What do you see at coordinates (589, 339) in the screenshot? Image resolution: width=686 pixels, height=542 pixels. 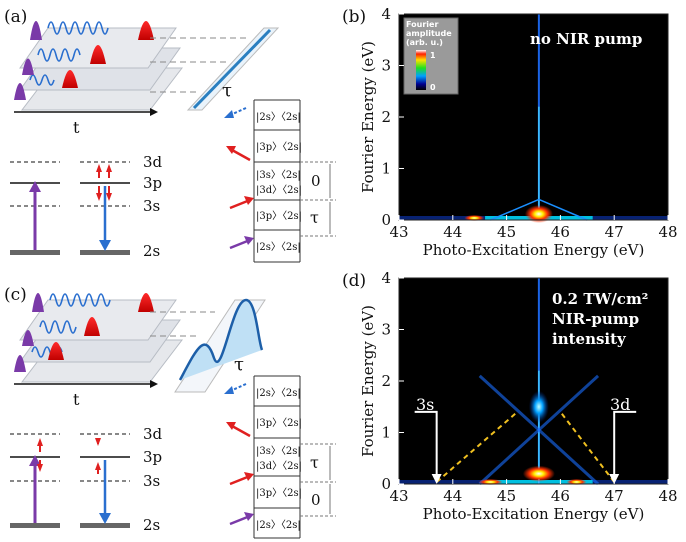 I see `annotation-d-3: intensity` at bounding box center [589, 339].